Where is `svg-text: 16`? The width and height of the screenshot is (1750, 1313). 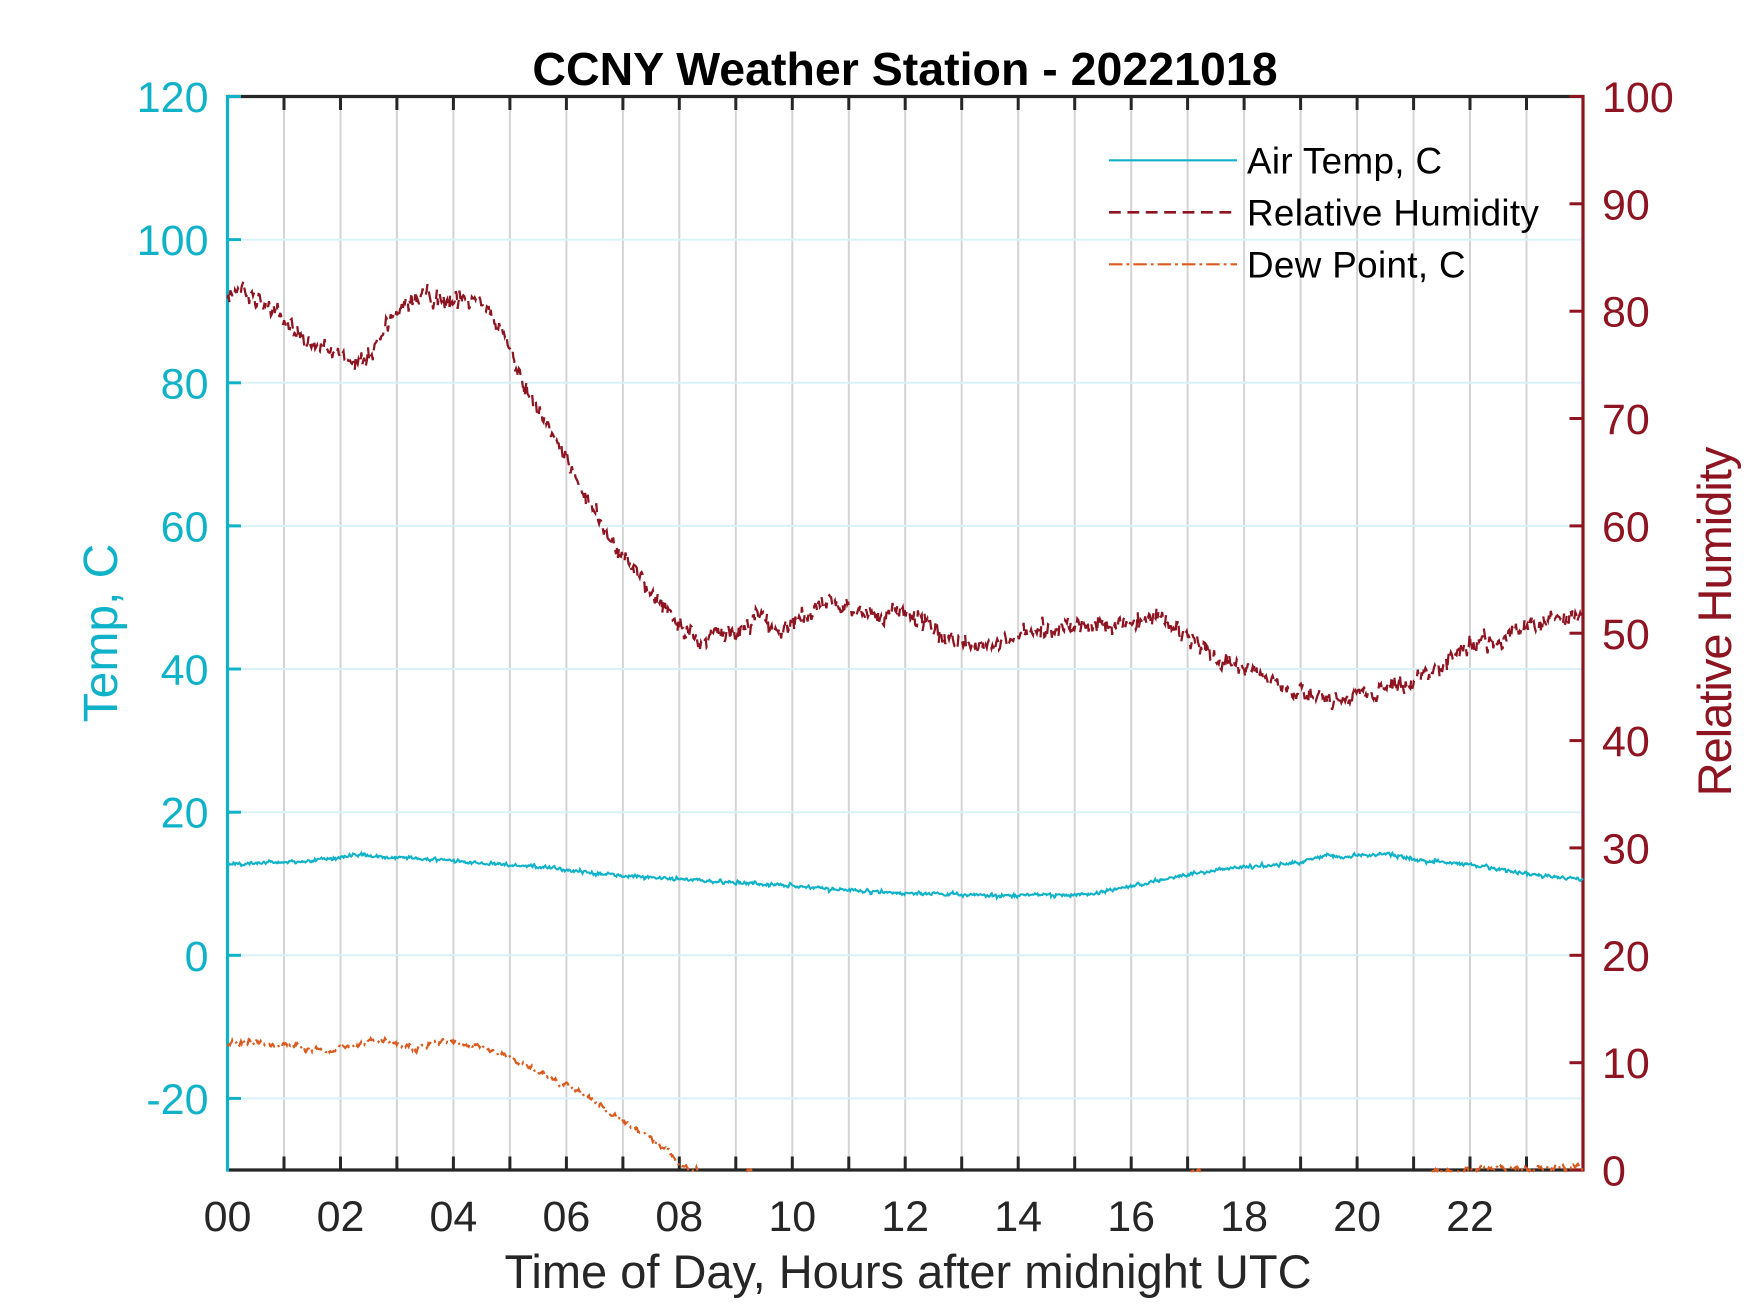 svg-text: 16 is located at coordinates (1131, 1217).